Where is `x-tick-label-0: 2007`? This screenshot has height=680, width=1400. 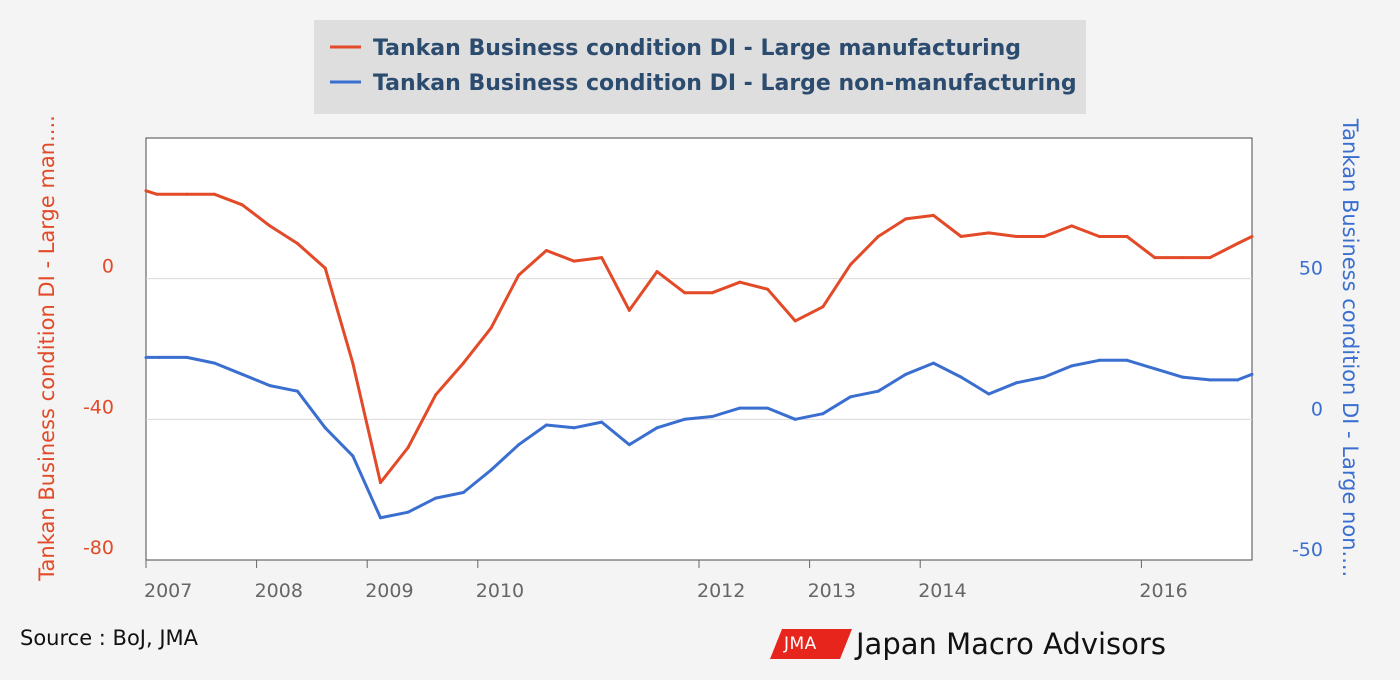
x-tick-label-0: 2007 is located at coordinates (168, 591).